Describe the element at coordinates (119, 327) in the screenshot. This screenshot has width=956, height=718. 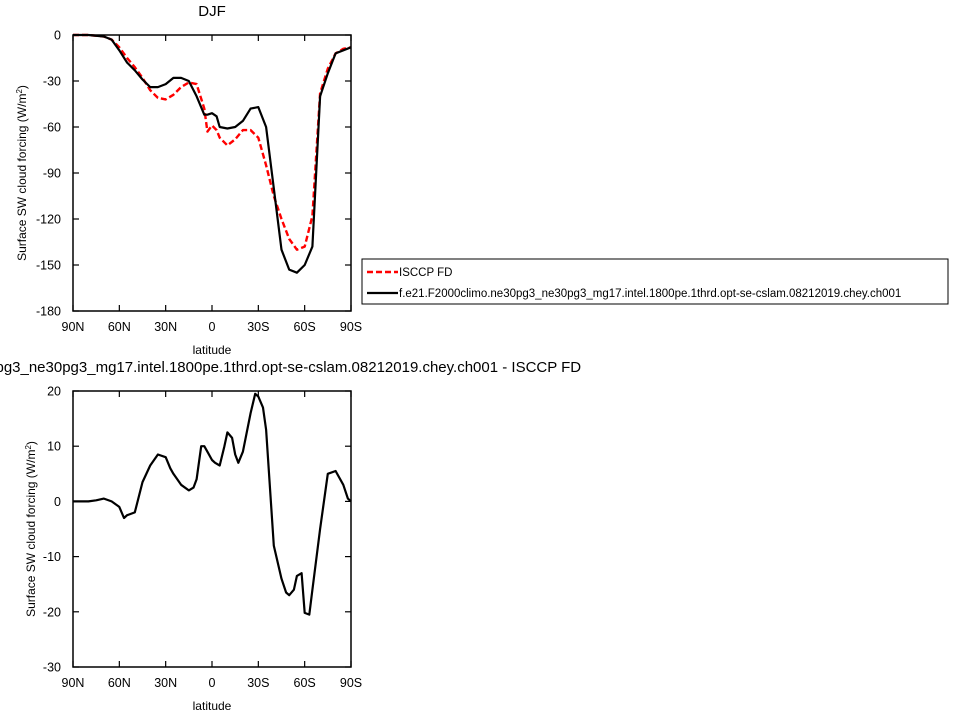
I see `panel-1-x-tick-label: 60N` at that location.